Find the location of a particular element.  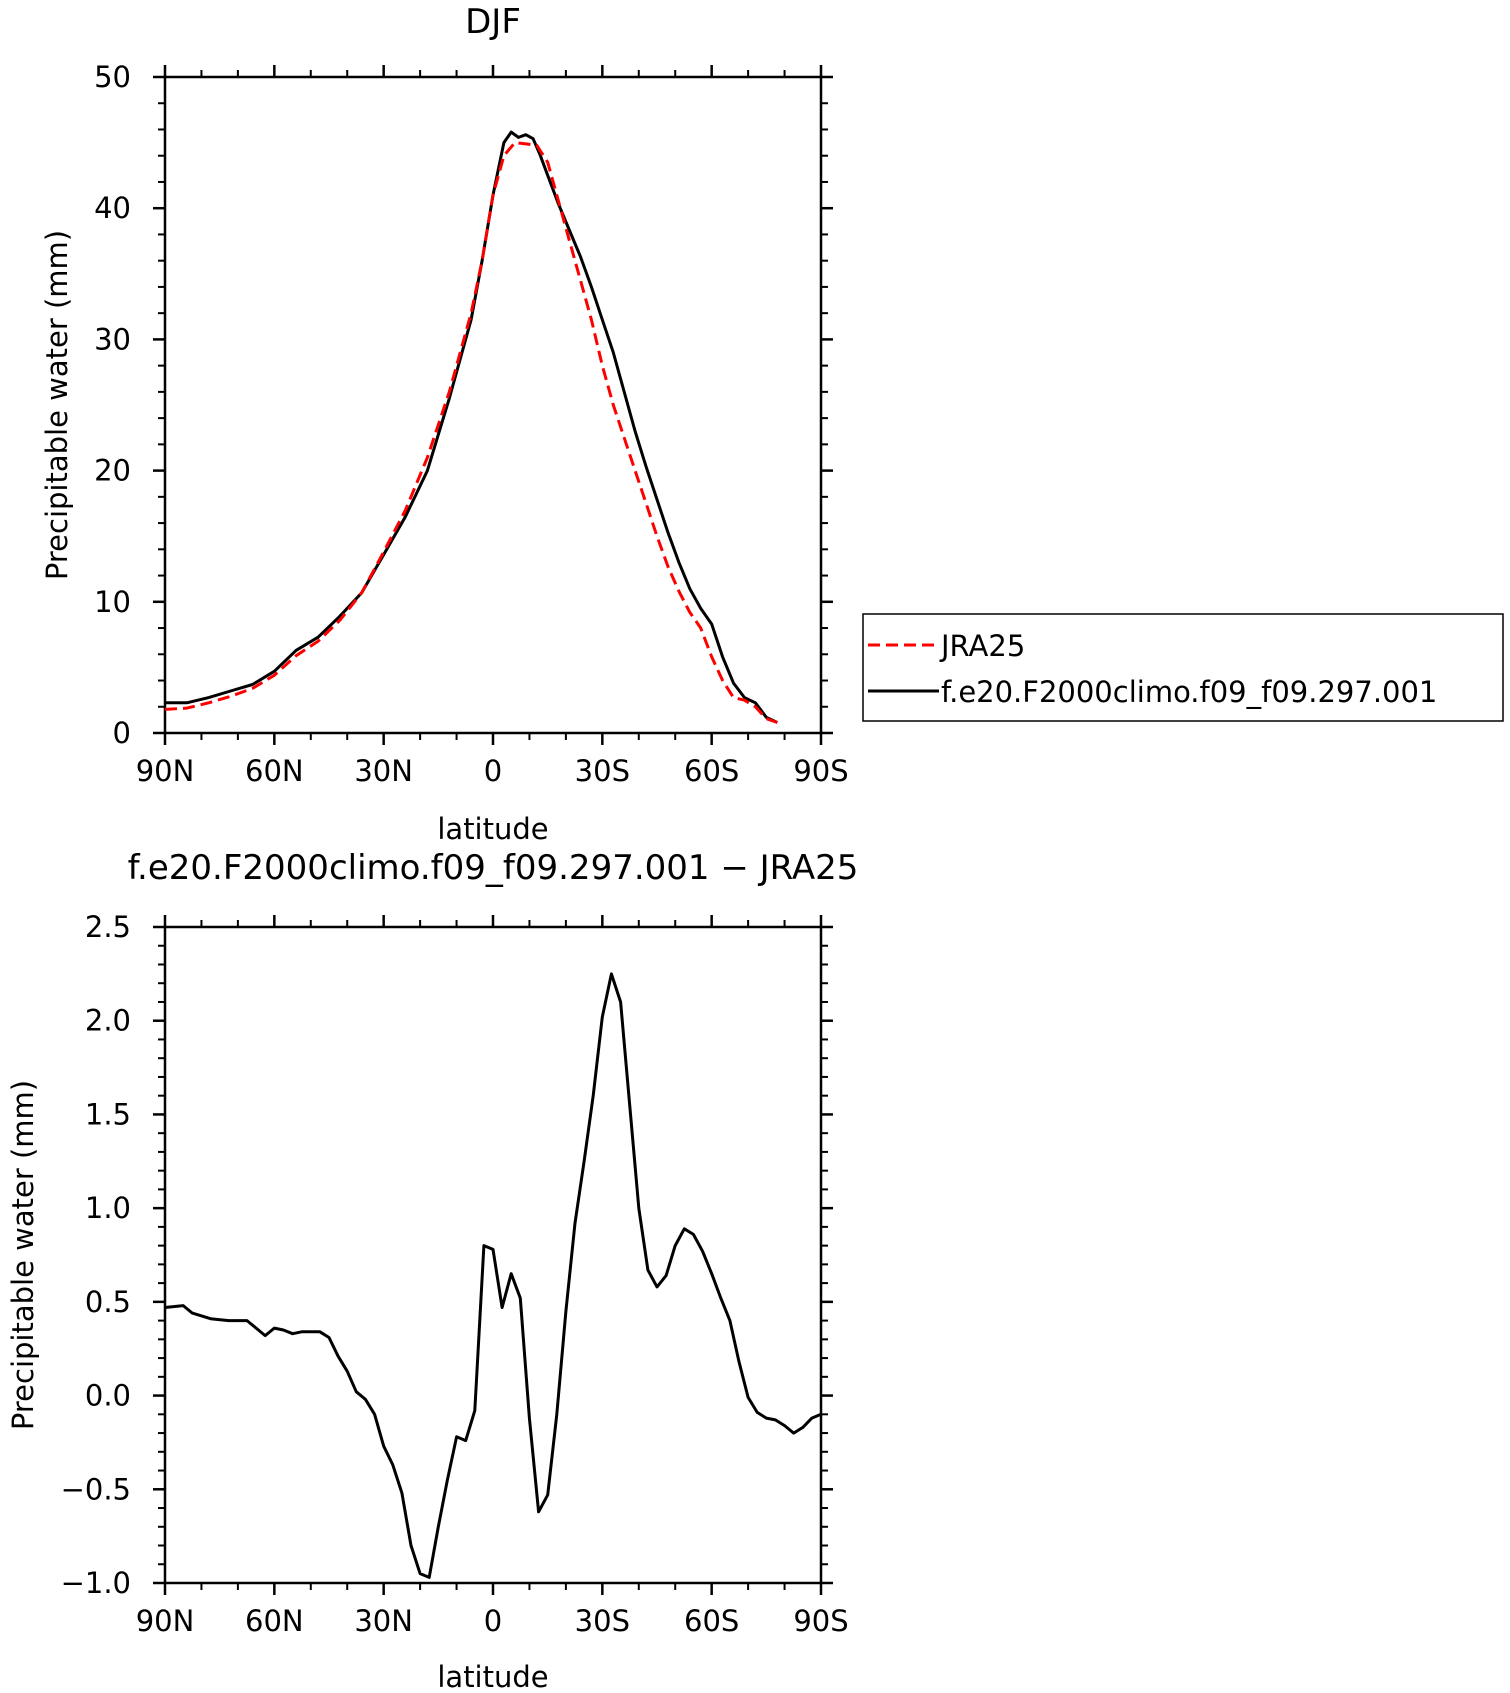

legend-label-model: f.e20.F2000climo.f09_f09.297.001 is located at coordinates (1189, 692).